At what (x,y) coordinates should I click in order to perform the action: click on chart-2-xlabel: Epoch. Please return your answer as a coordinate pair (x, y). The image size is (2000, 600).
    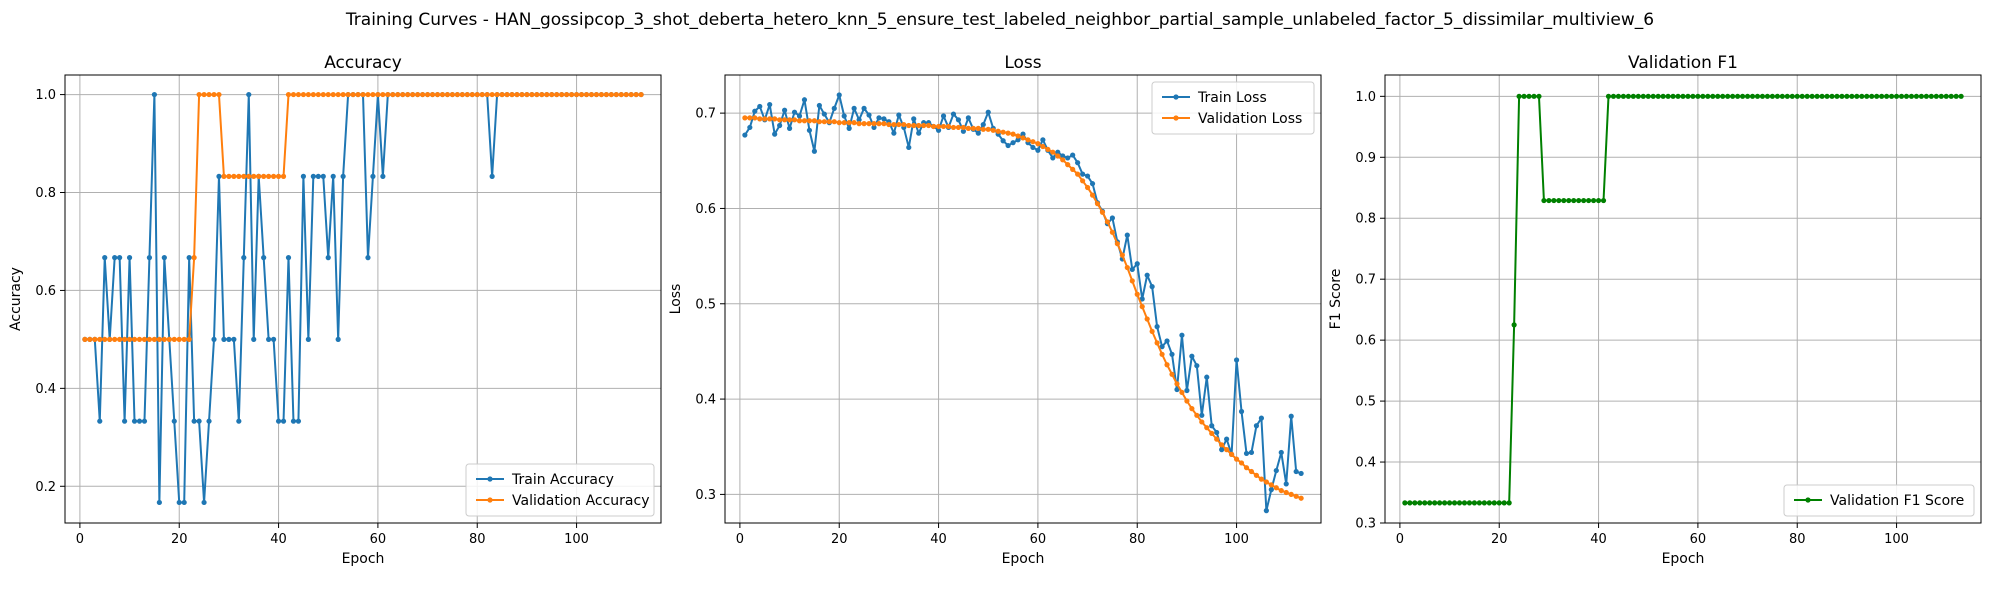
    Looking at the image, I should click on (1023, 559).